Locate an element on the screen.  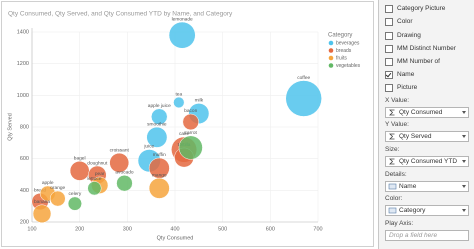
legend-label: breads is located at coordinates (344, 51).